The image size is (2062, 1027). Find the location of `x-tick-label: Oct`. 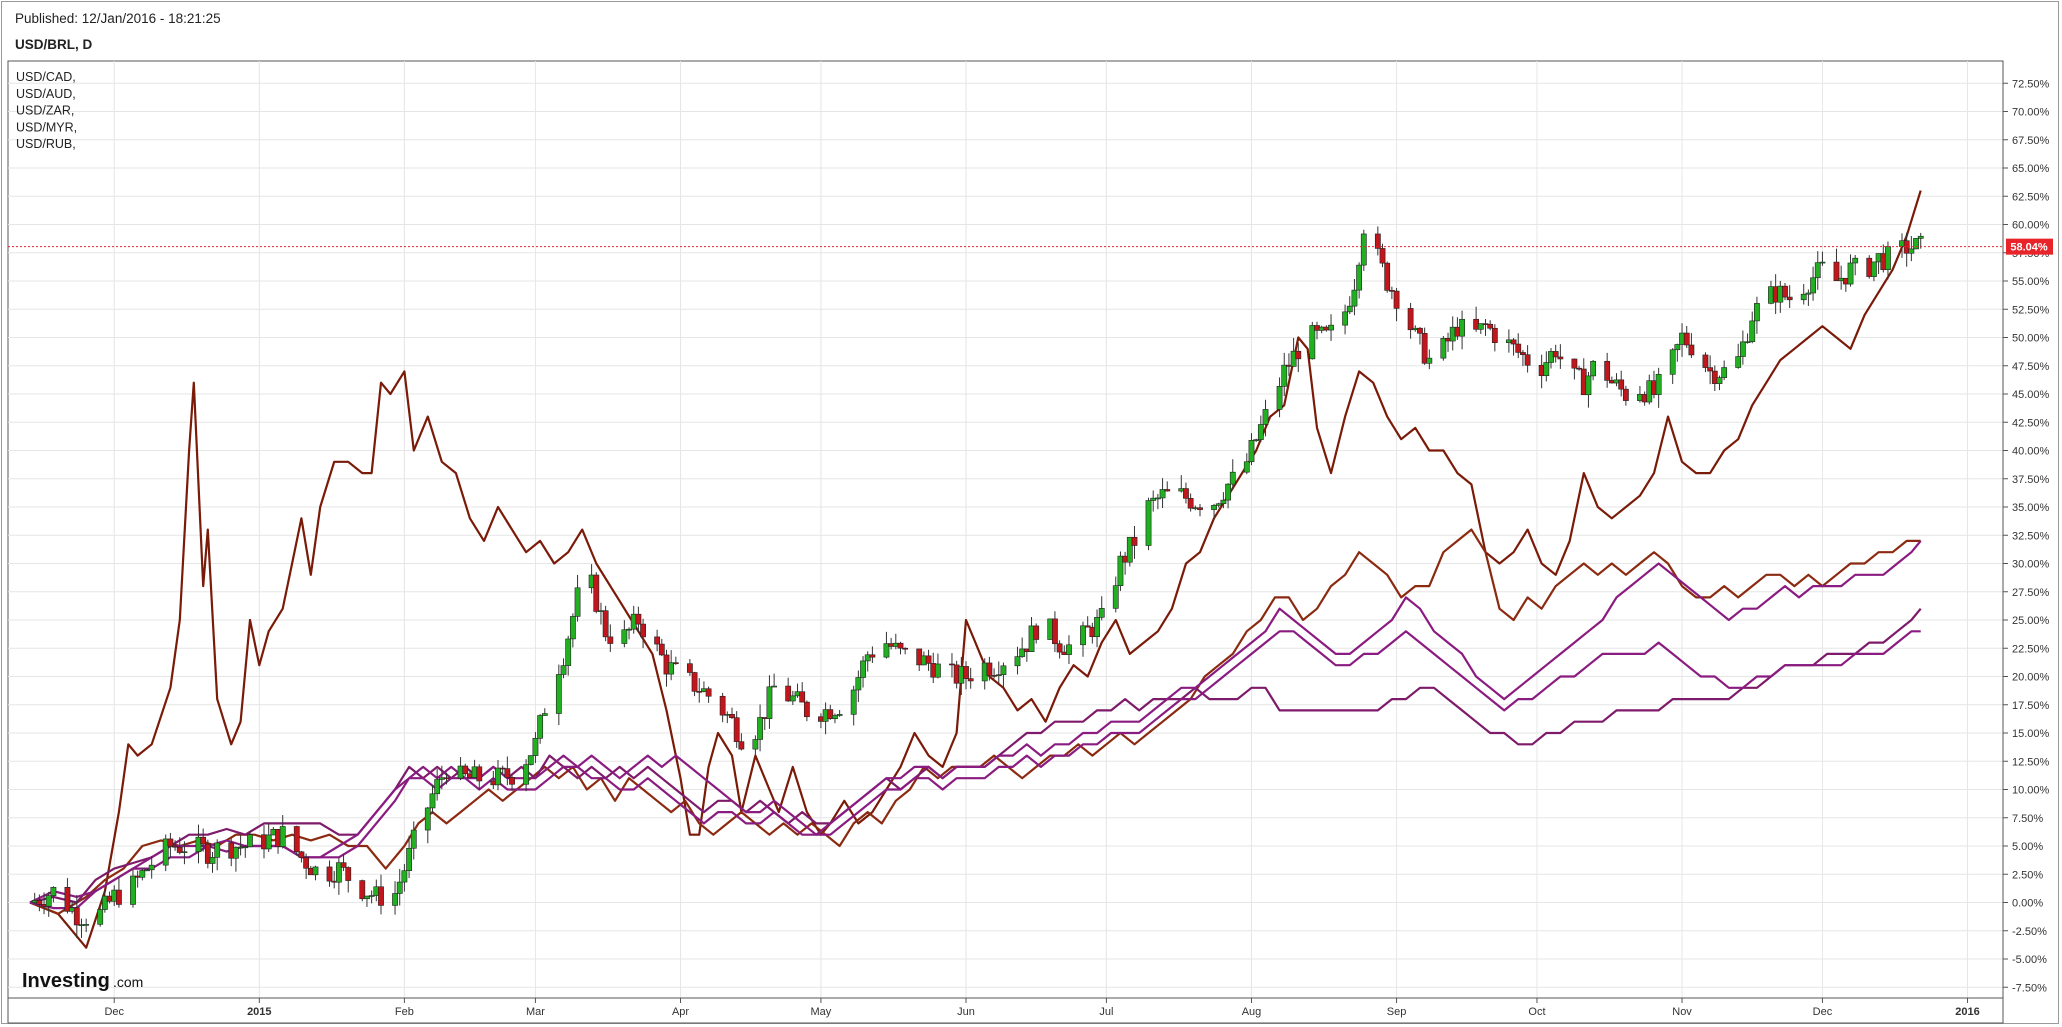

x-tick-label: Oct is located at coordinates (1536, 1012).